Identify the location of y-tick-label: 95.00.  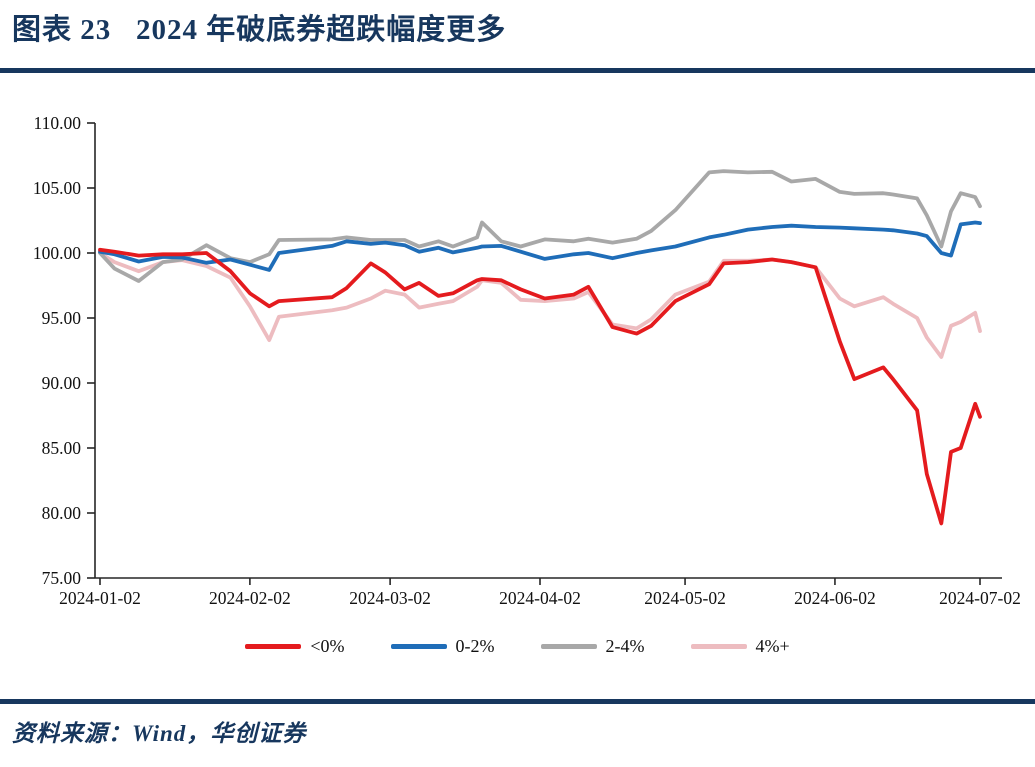
(62, 318).